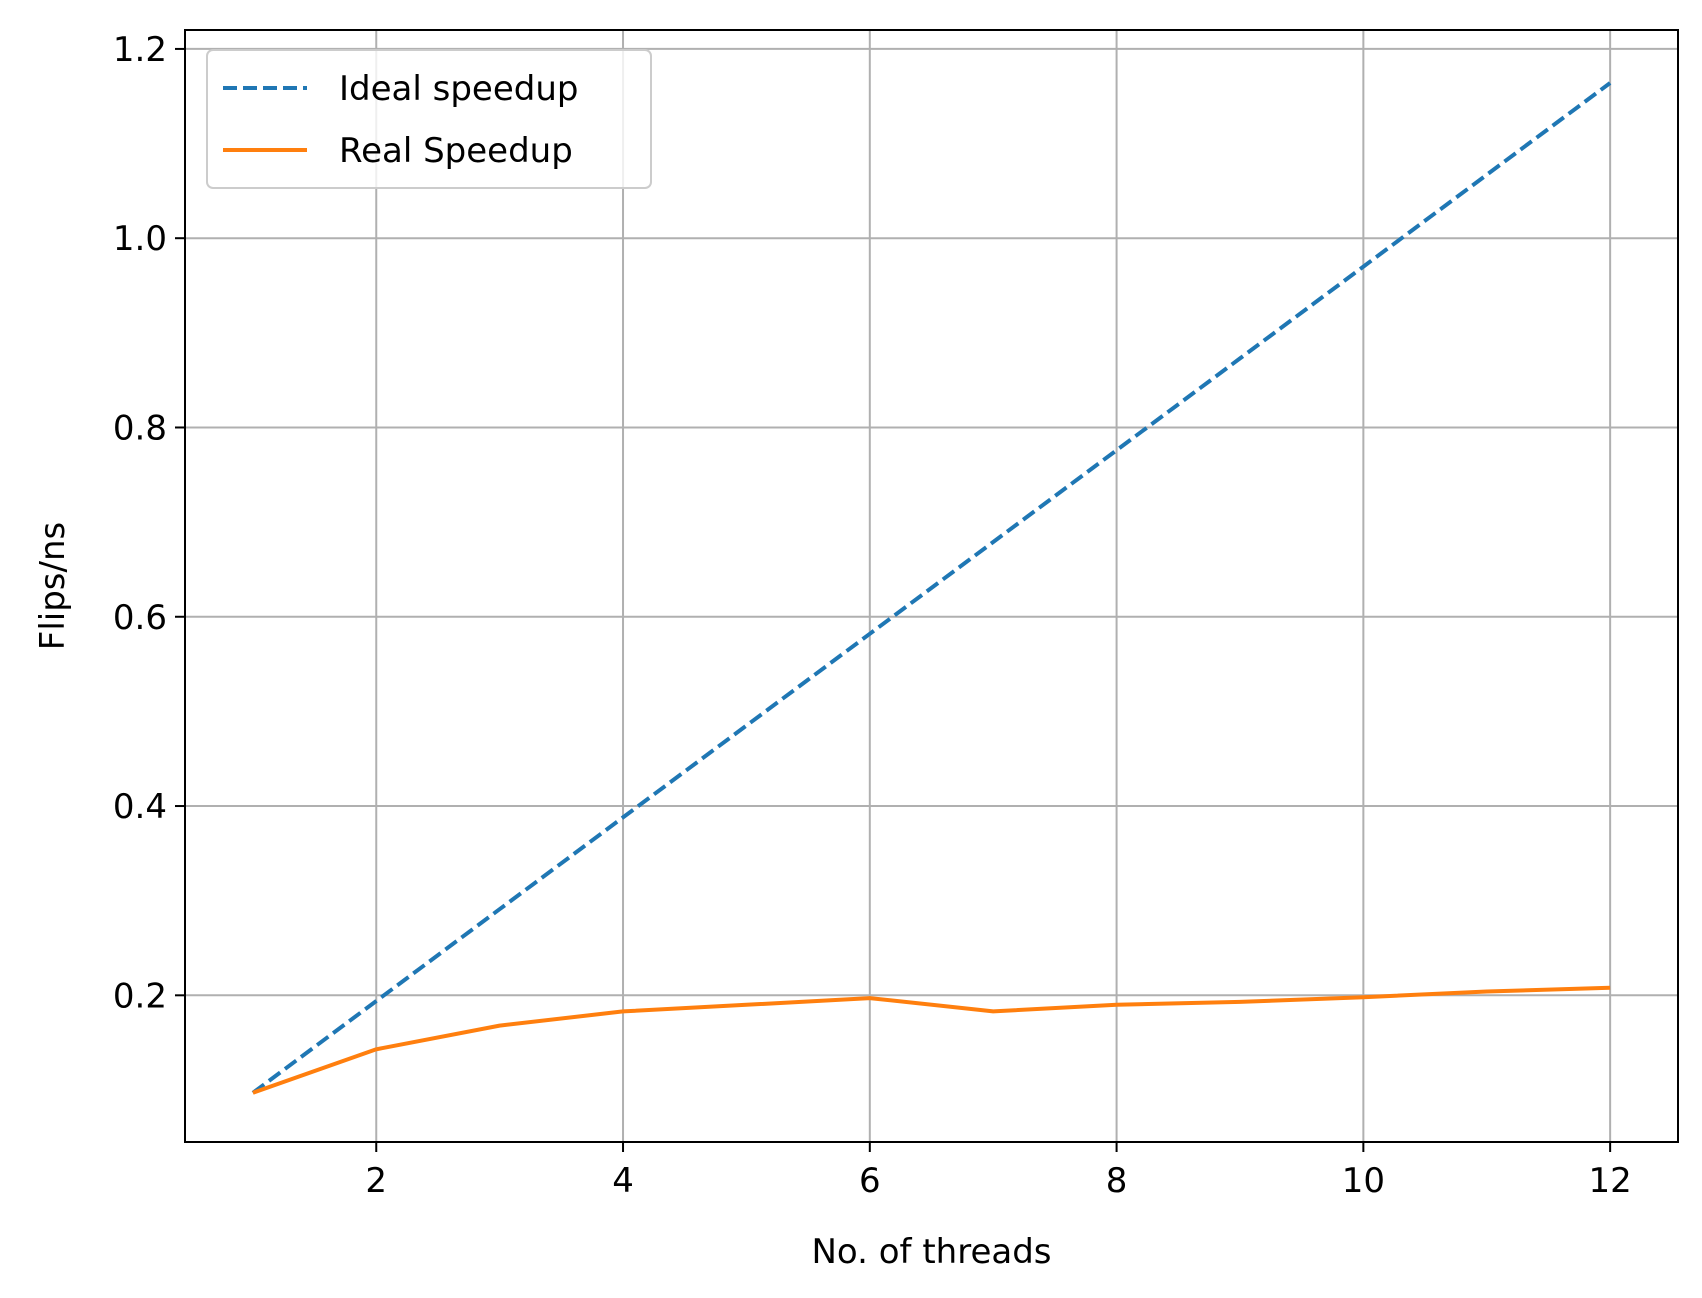  Describe the element at coordinates (1363, 1181) in the screenshot. I see `x-tick-label: 10` at that location.